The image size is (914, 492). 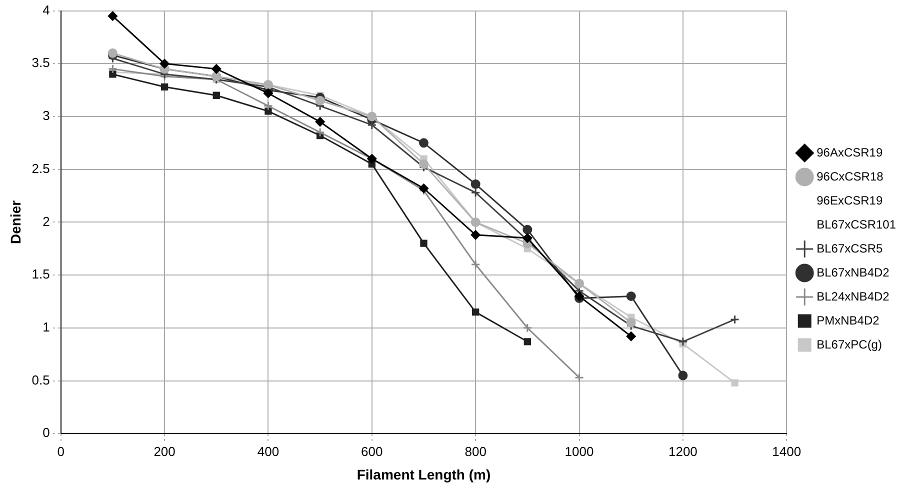 What do you see at coordinates (41, 274) in the screenshot?
I see `y-tick-label: 1.5` at bounding box center [41, 274].